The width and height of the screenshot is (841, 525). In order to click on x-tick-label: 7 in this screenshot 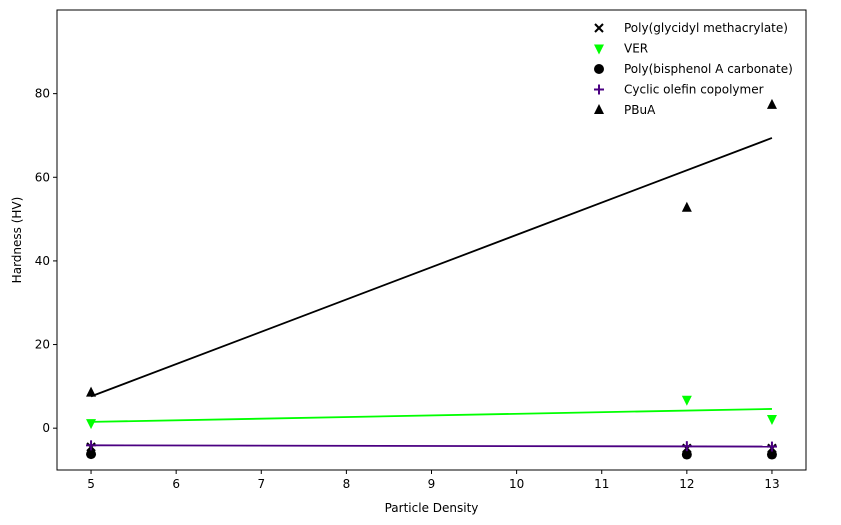, I will do `click(261, 484)`.